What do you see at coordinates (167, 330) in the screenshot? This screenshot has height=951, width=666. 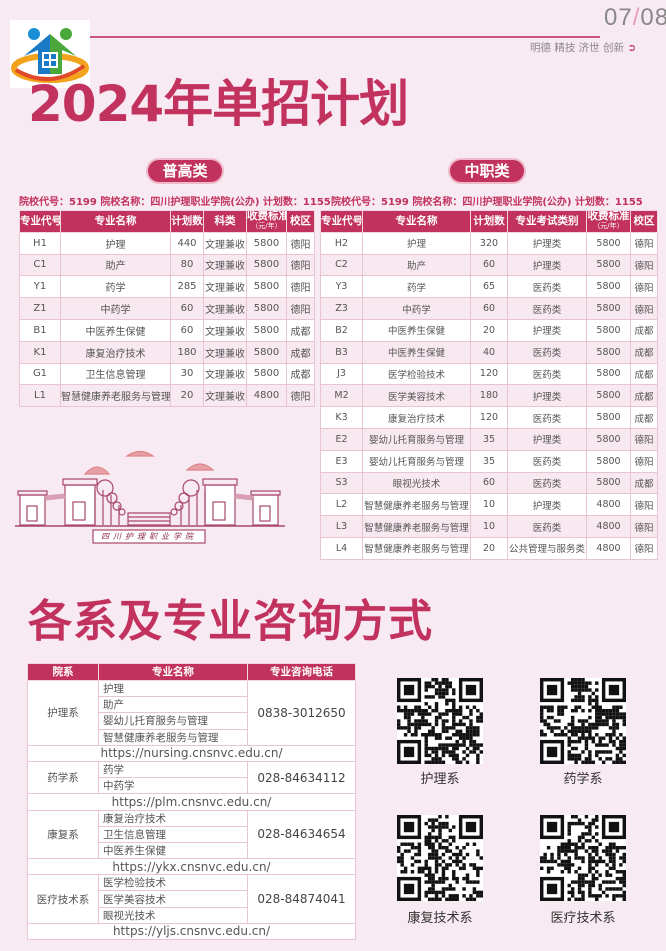 I see `table-row: B1 中医养生保健 60 文理兼收 5800 成都` at bounding box center [167, 330].